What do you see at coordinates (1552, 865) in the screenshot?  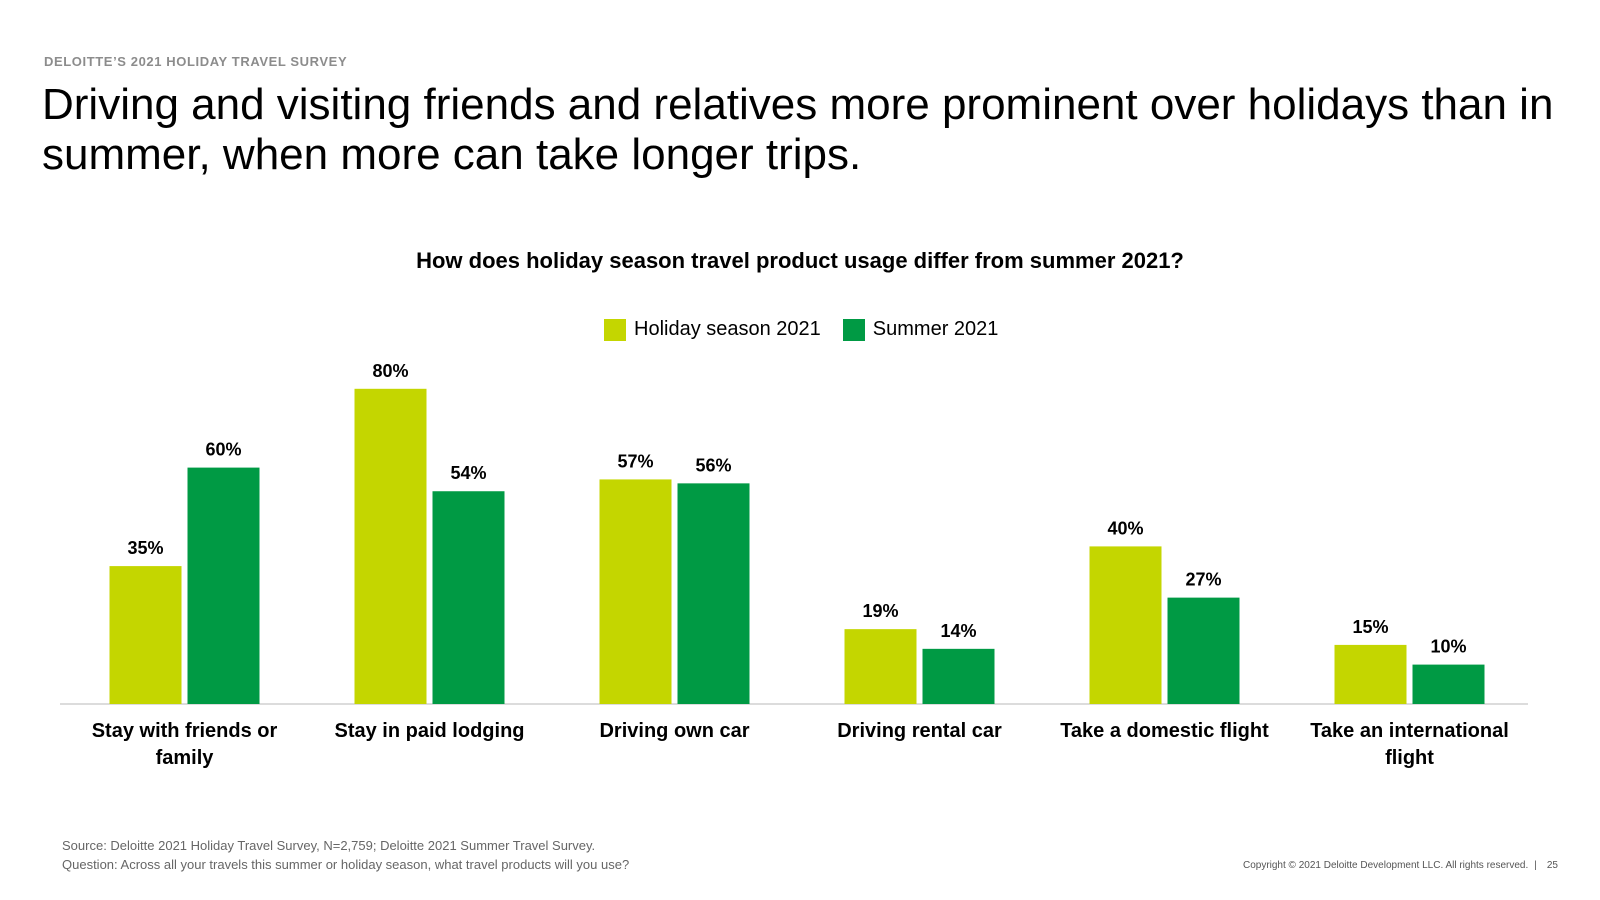 I see `page-number: 25` at bounding box center [1552, 865].